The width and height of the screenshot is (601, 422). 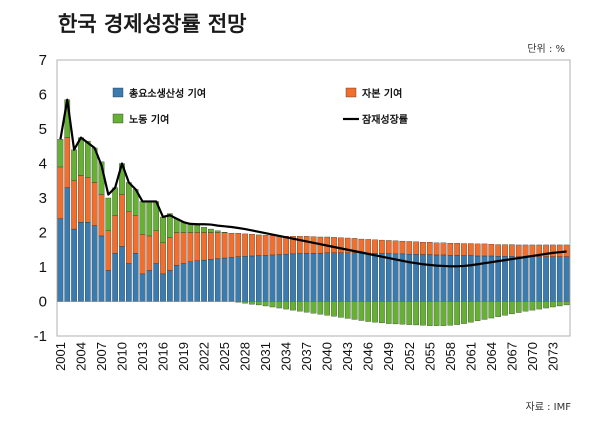 What do you see at coordinates (204, 246) in the screenshot?
I see `bar-capital-2022` at bounding box center [204, 246].